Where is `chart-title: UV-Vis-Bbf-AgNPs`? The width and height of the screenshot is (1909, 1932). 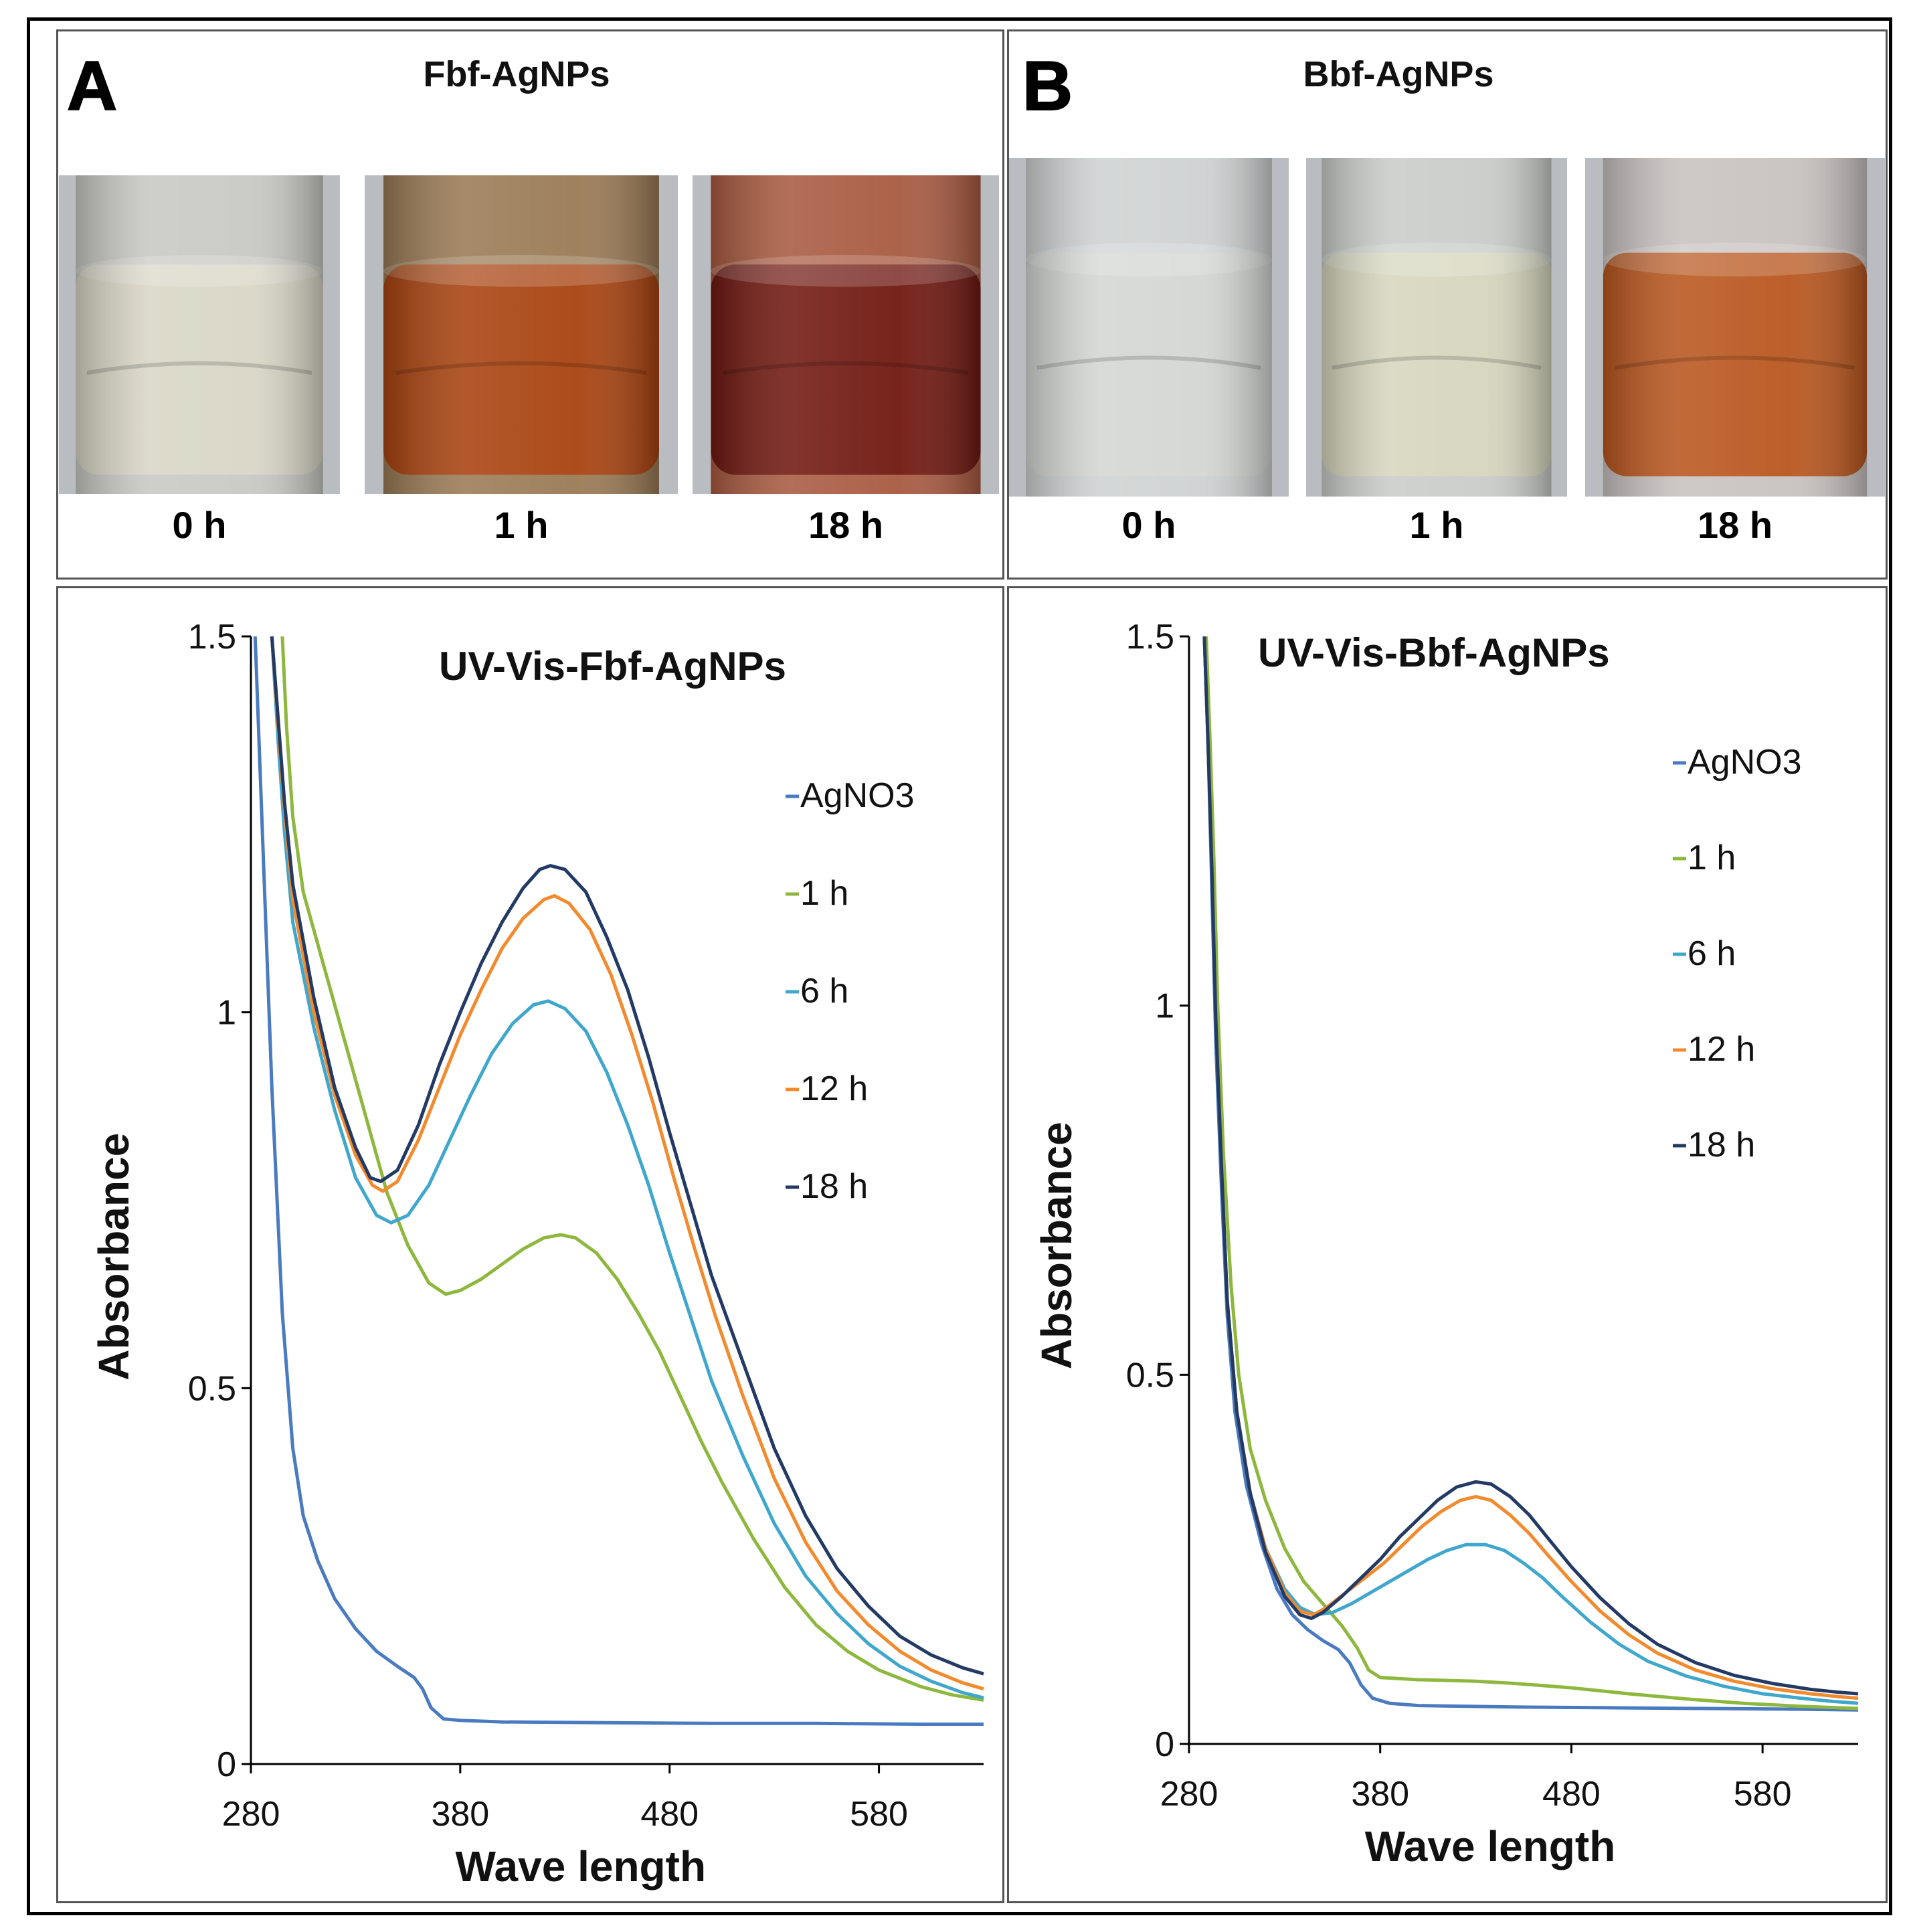
chart-title: UV-Vis-Bbf-AgNPs is located at coordinates (1434, 652).